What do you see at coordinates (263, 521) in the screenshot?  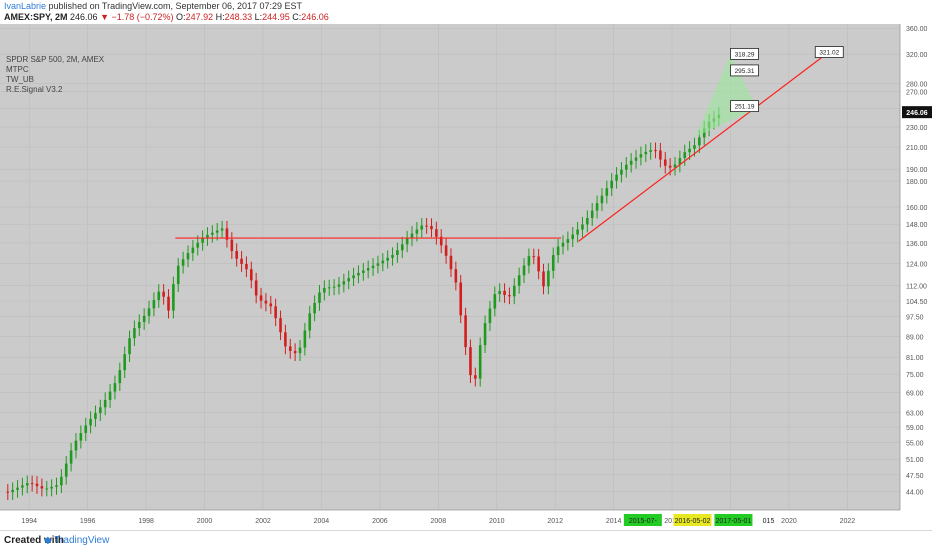 I see `x-tick-label: 2002` at bounding box center [263, 521].